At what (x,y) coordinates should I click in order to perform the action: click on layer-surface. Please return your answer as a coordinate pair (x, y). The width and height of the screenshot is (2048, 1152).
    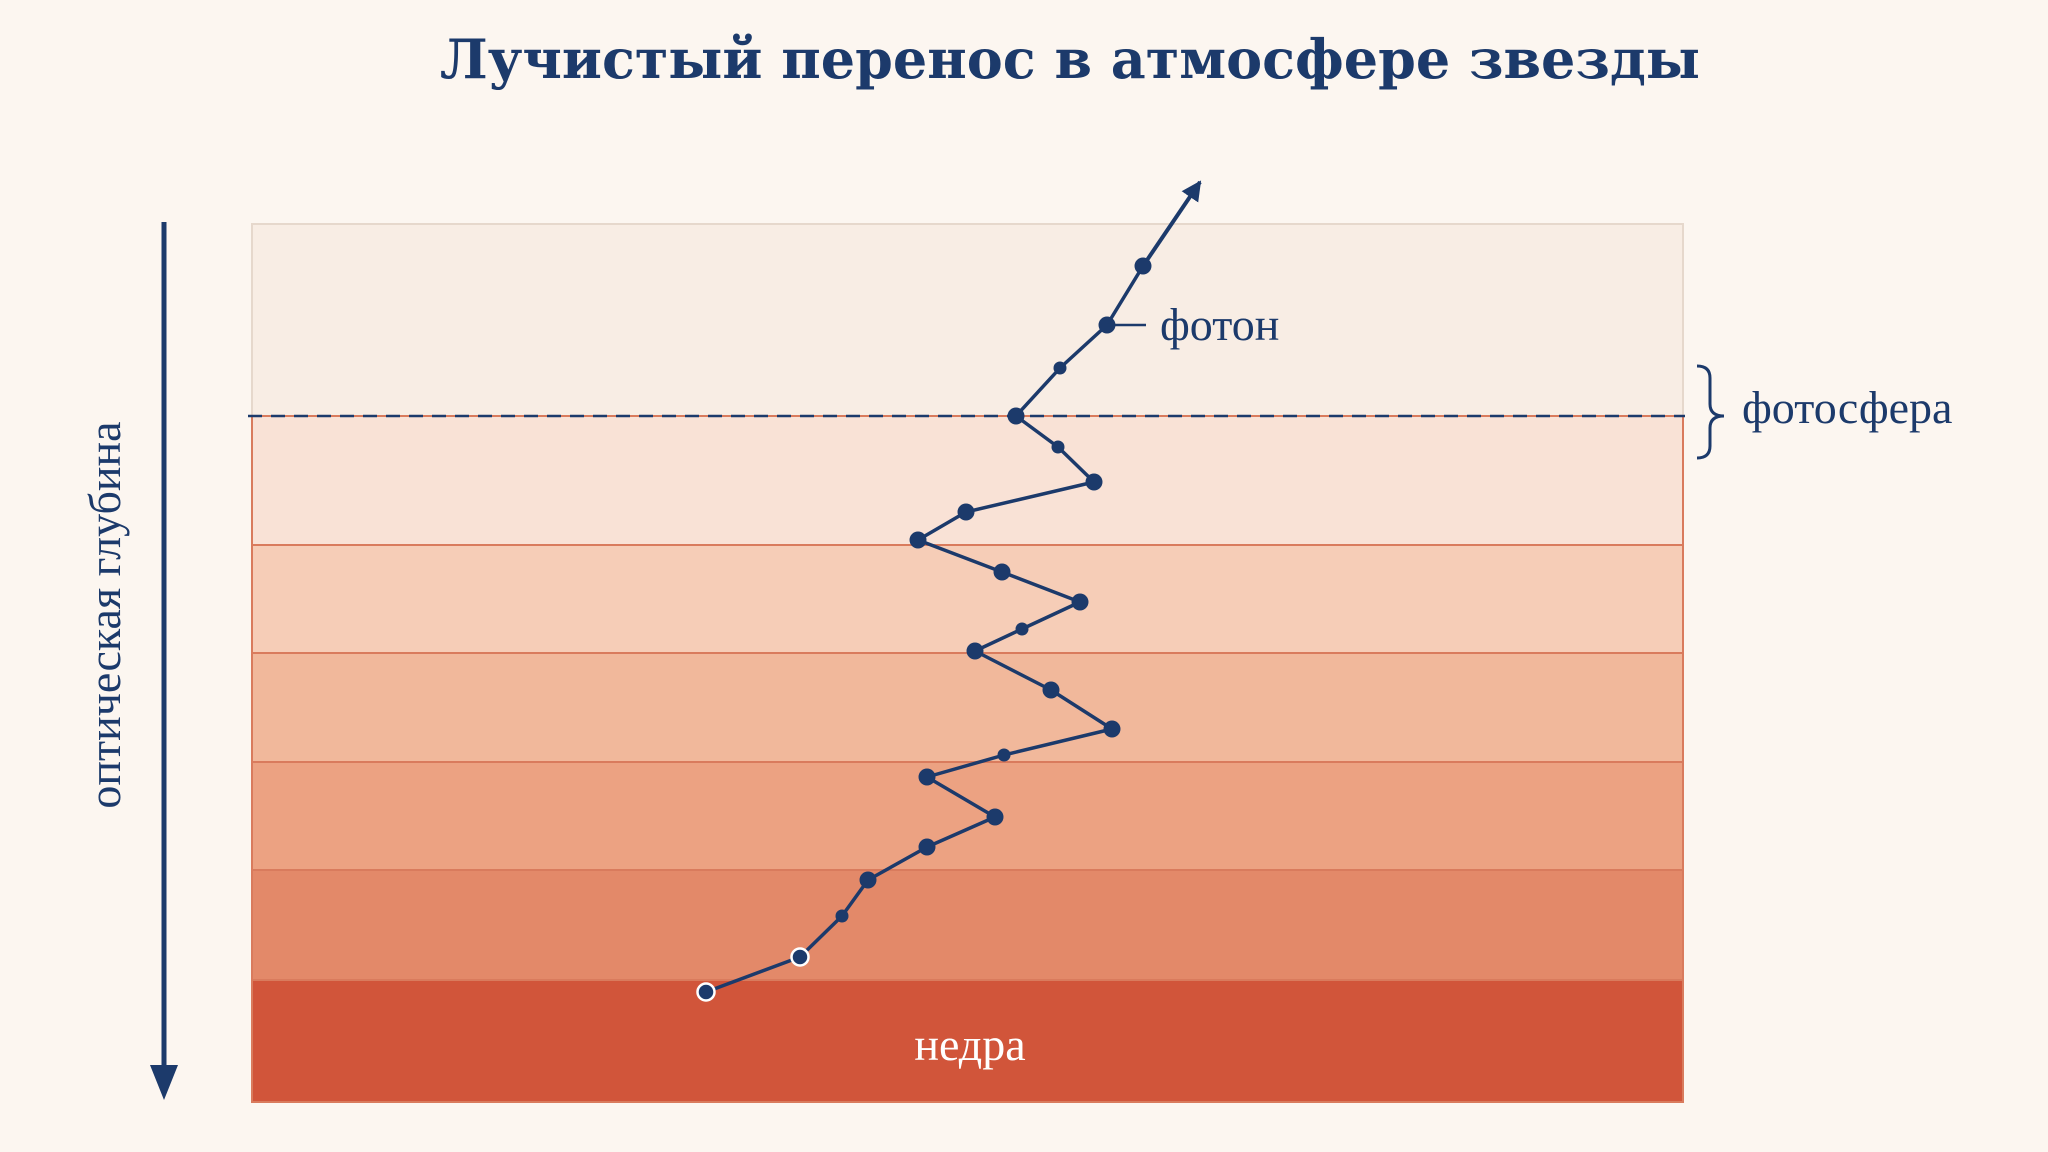
    Looking at the image, I should click on (967, 320).